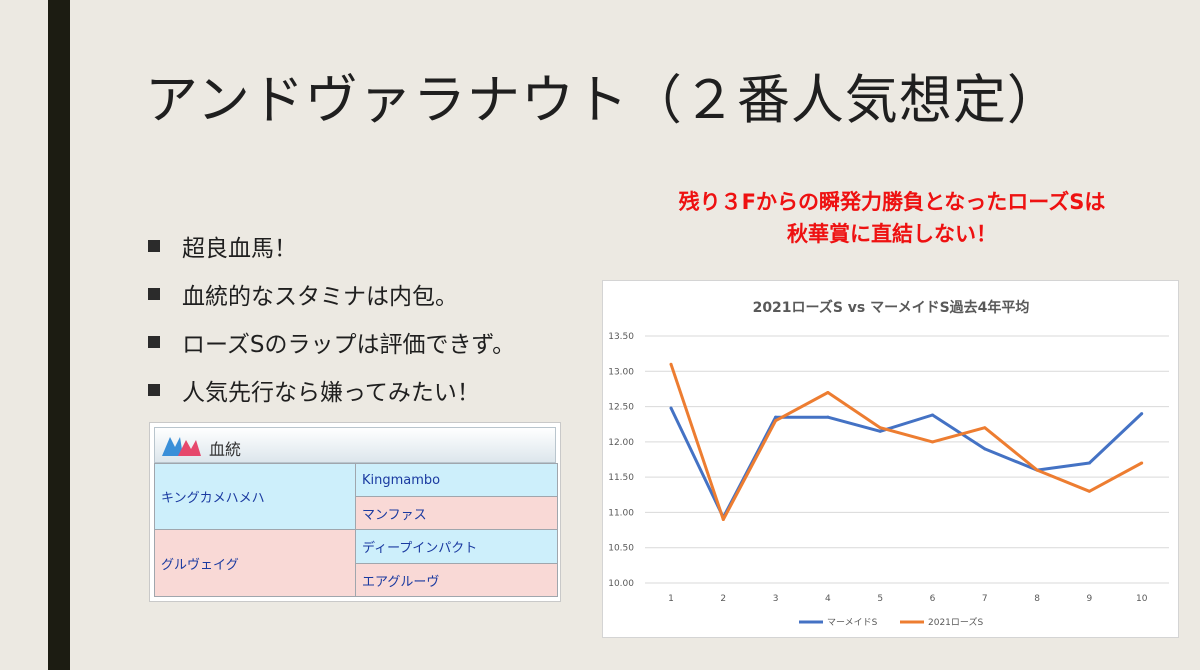  I want to click on x-tick-label: 6, so click(933, 599).